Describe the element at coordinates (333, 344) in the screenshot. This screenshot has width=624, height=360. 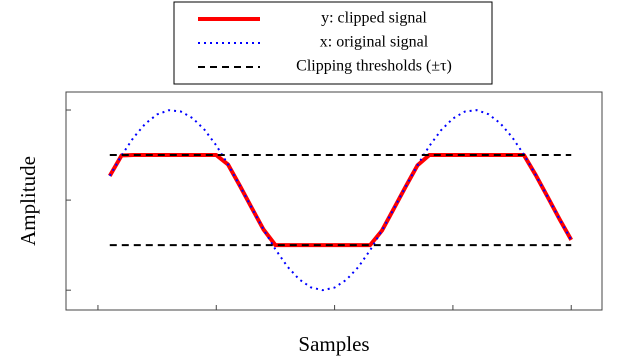
I see `x-axis-label: Samples` at that location.